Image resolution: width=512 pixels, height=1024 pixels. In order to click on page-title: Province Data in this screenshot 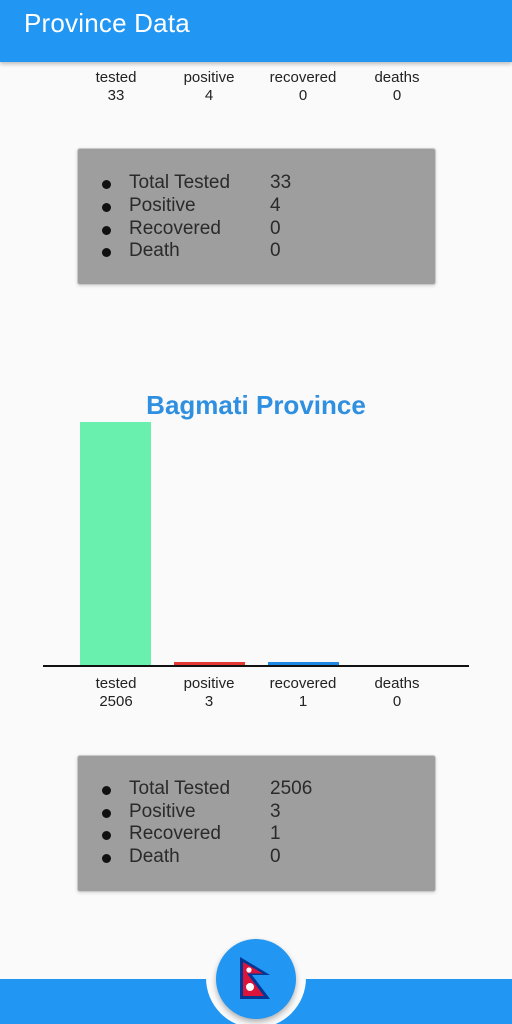, I will do `click(107, 23)`.